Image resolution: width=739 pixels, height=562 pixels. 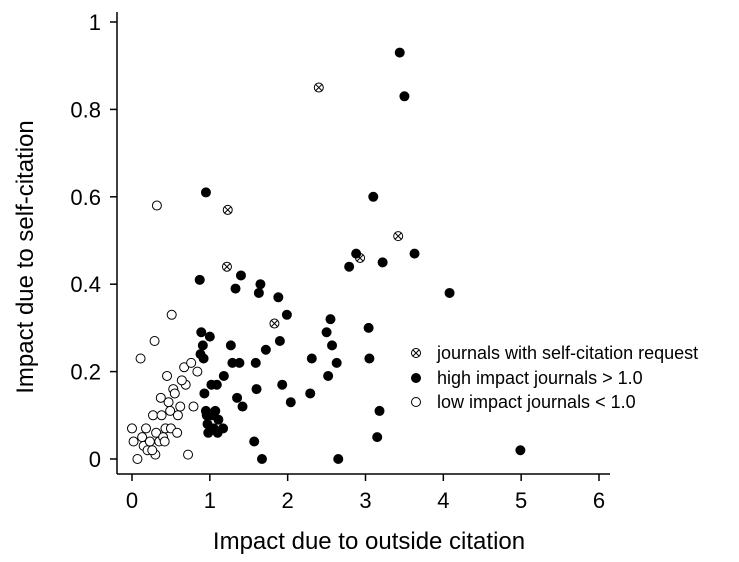 I want to click on y-tick-label: 0.2, so click(x=85, y=372).